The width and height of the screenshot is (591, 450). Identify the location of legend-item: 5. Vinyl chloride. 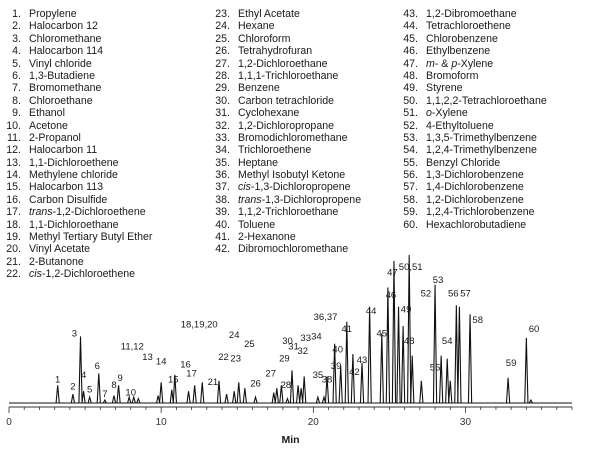
(77, 64).